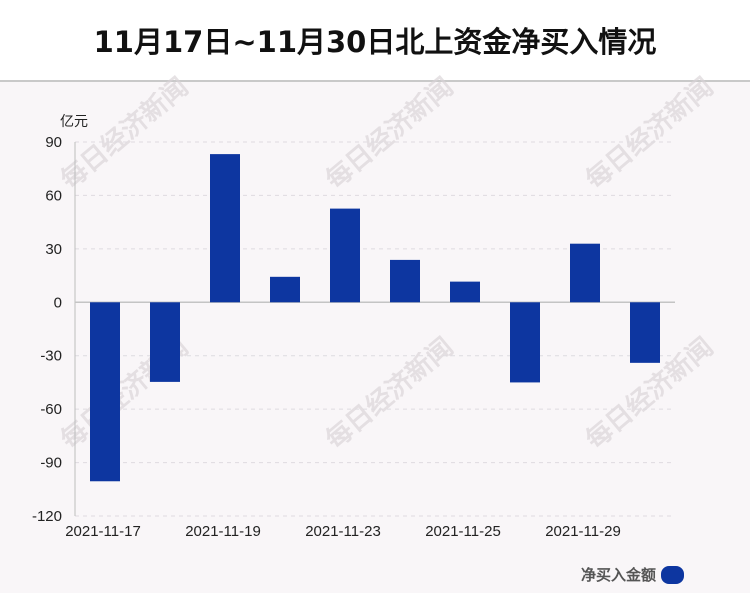 This screenshot has width=750, height=593. Describe the element at coordinates (51, 356) in the screenshot. I see `y-tick-label: -30` at that location.